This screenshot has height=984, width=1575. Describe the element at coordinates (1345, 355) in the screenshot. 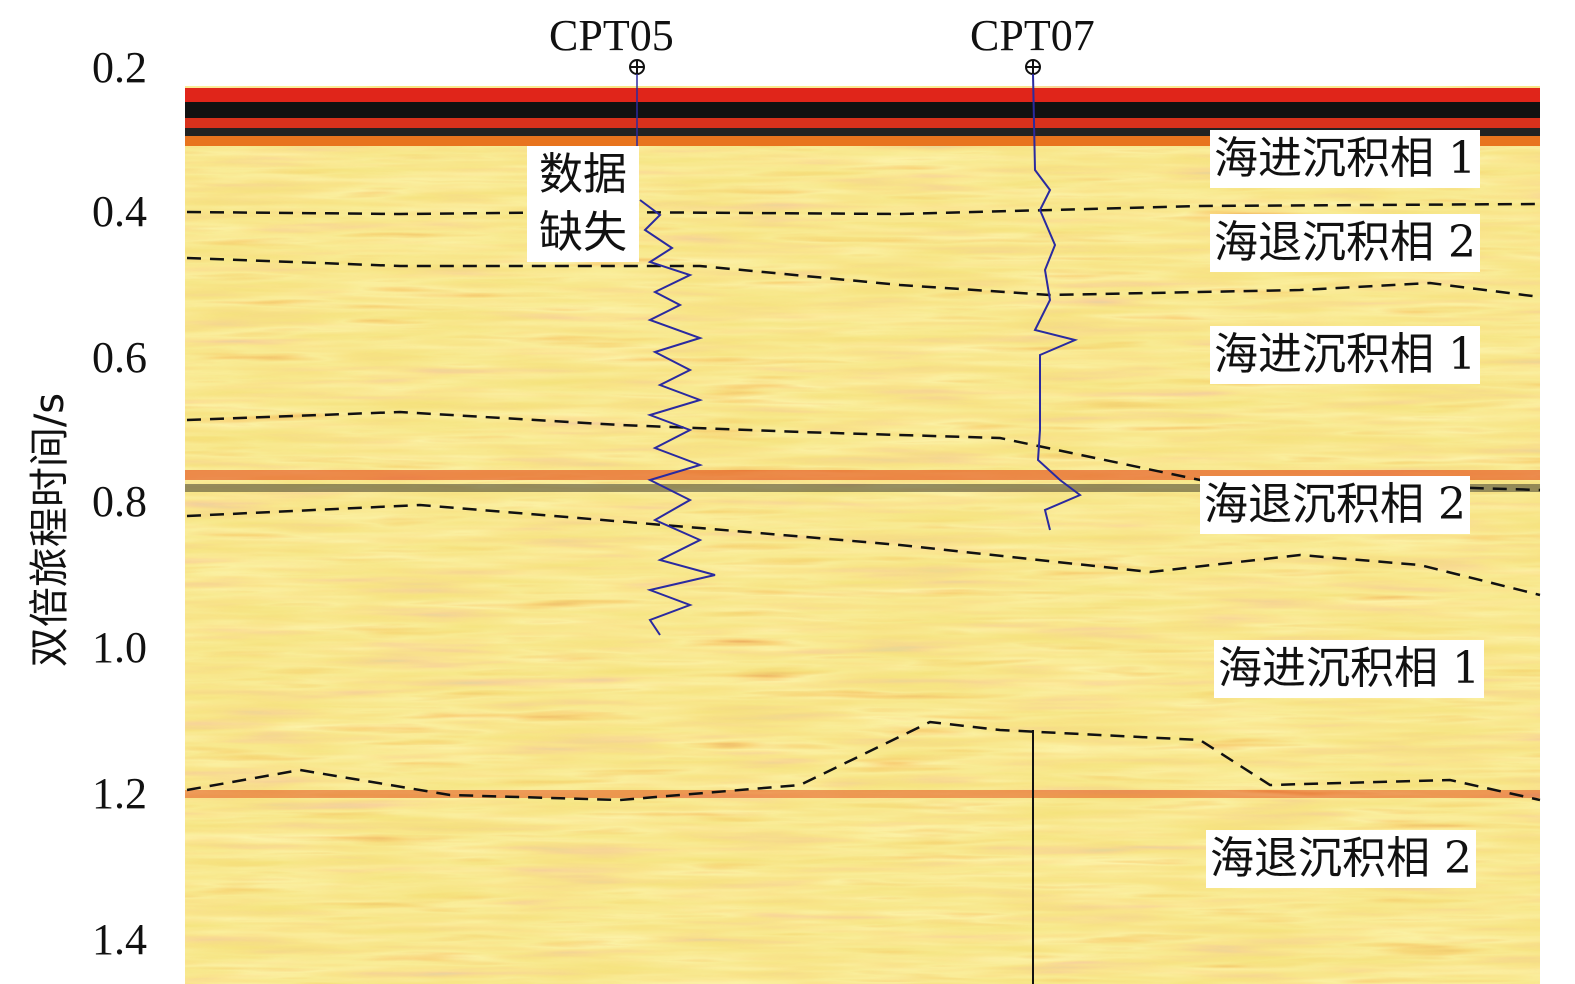

I see `facies-label-3: 海进沉积相 1` at that location.